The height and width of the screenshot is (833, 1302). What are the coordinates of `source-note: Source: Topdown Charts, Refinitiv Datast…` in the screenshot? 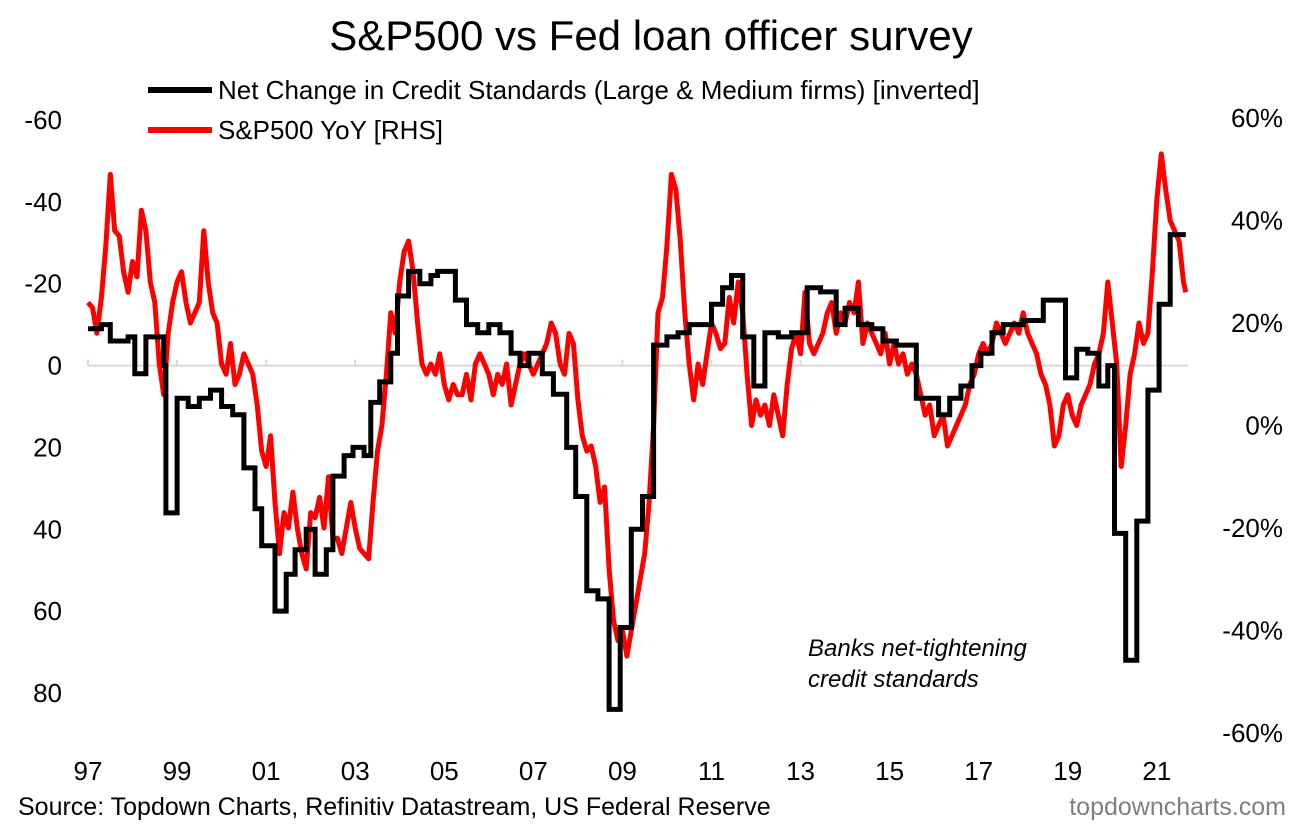 It's located at (394, 807).